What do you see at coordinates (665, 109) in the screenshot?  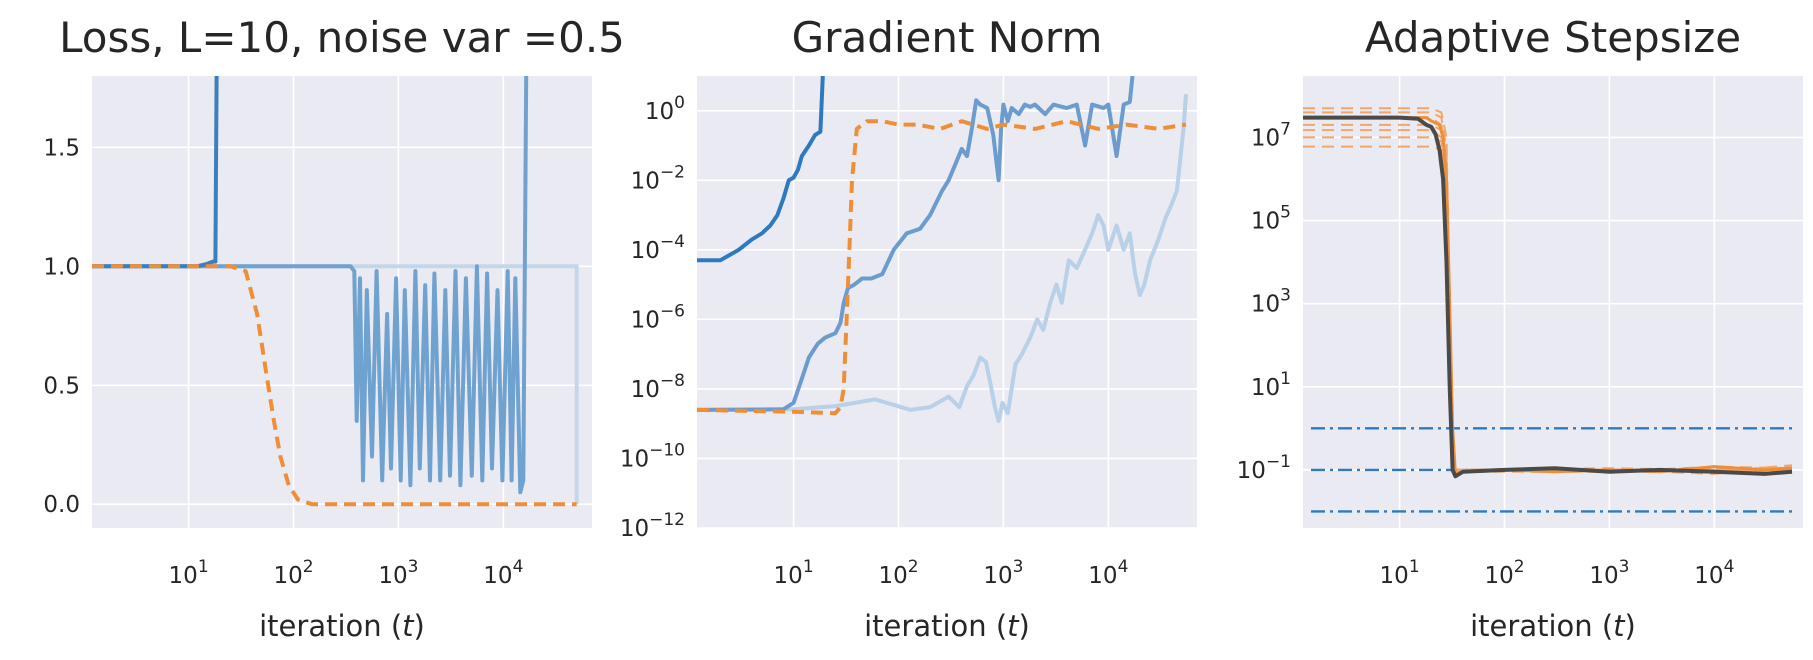 I see `y-tick-label: 10⁰` at bounding box center [665, 109].